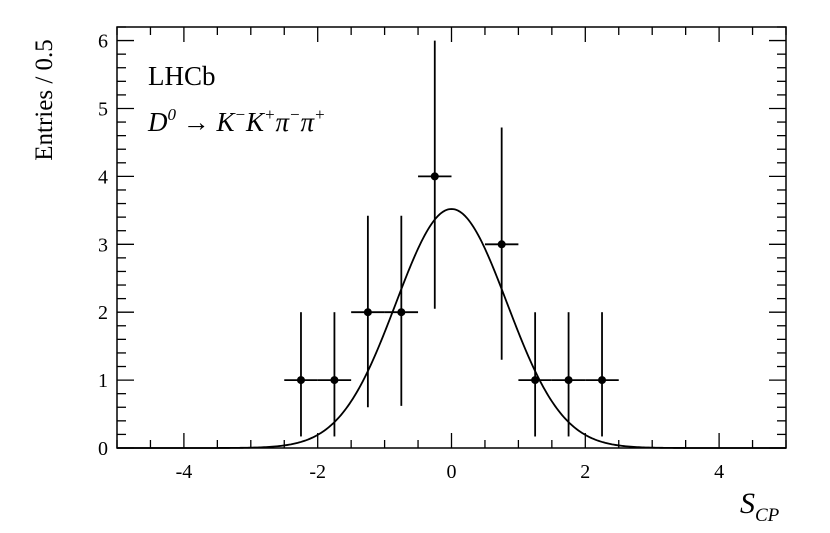 This screenshot has width=830, height=533. Describe the element at coordinates (103, 177) in the screenshot. I see `y-tick-label: 4` at that location.